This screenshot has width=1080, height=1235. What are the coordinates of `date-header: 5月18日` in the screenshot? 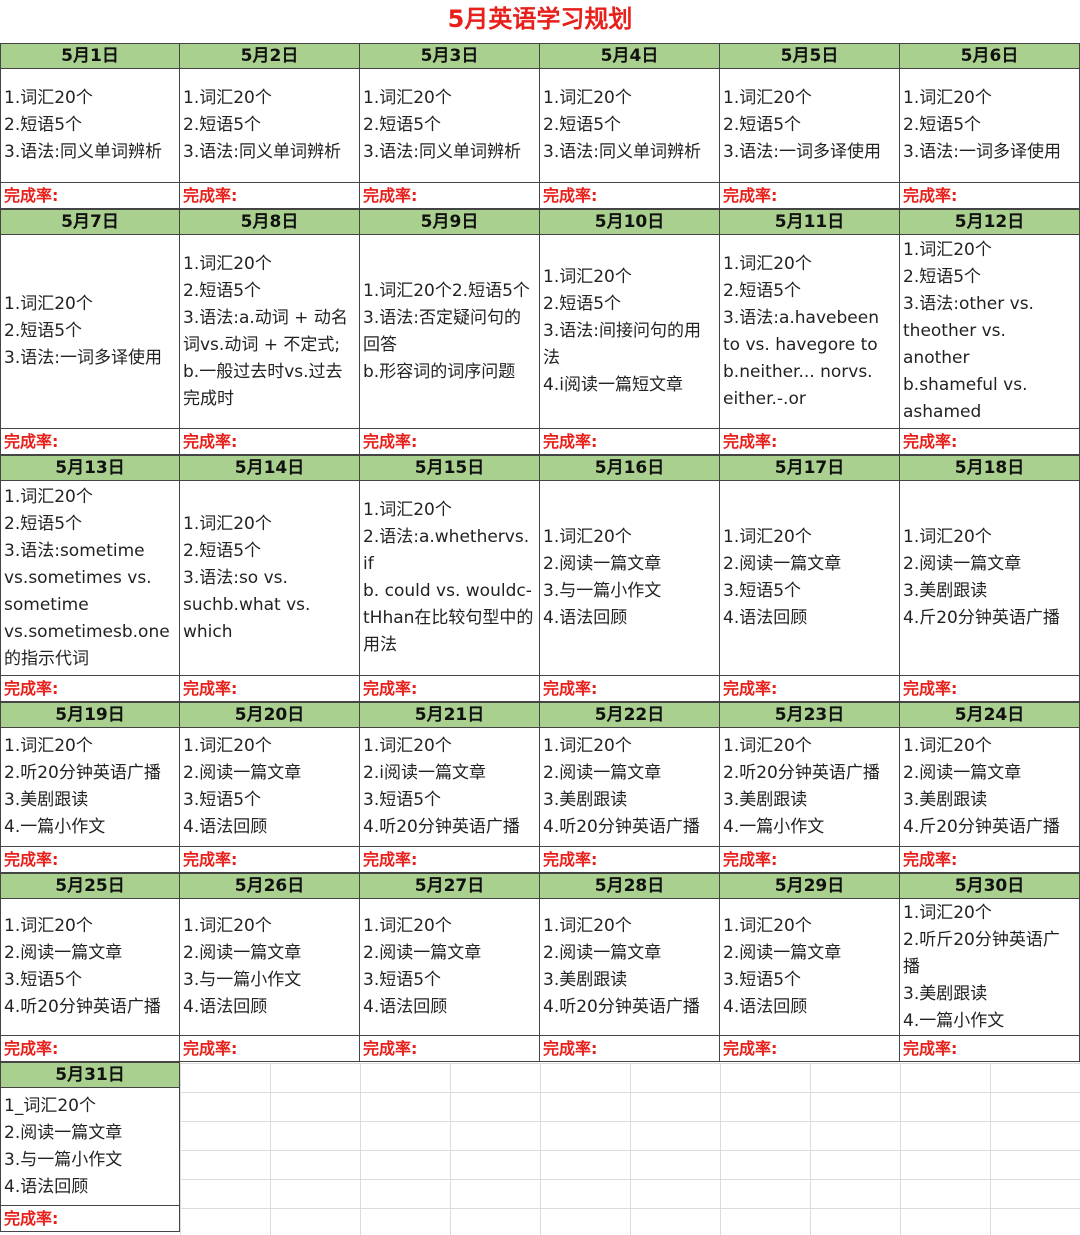 It's located at (990, 468).